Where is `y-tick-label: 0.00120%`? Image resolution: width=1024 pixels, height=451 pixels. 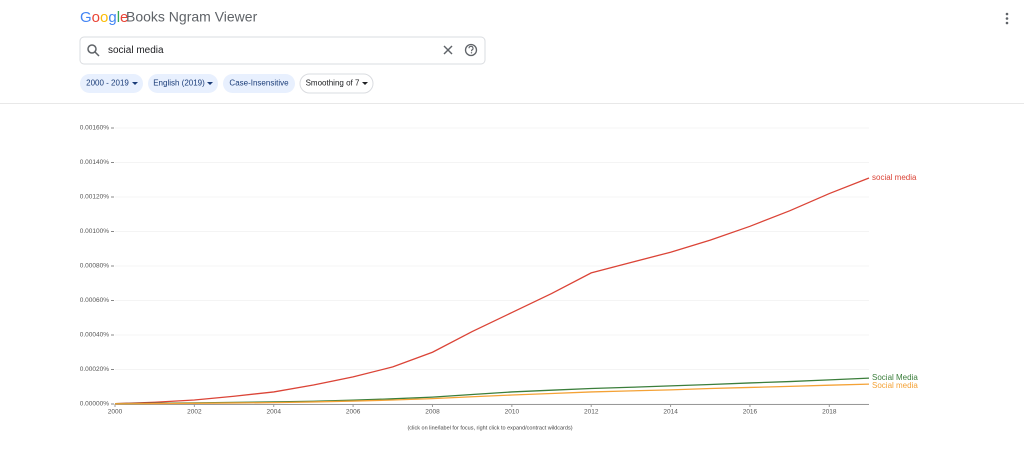 y-tick-label: 0.00120% is located at coordinates (94, 197).